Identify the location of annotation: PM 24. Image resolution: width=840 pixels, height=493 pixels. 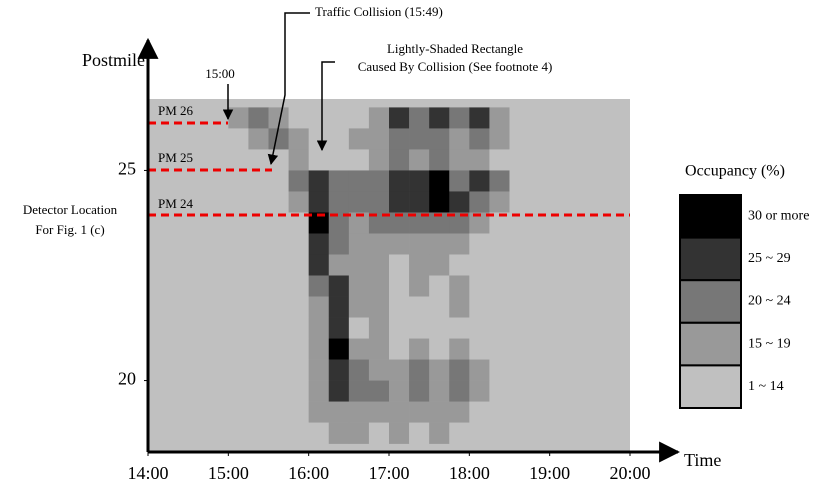
(176, 203).